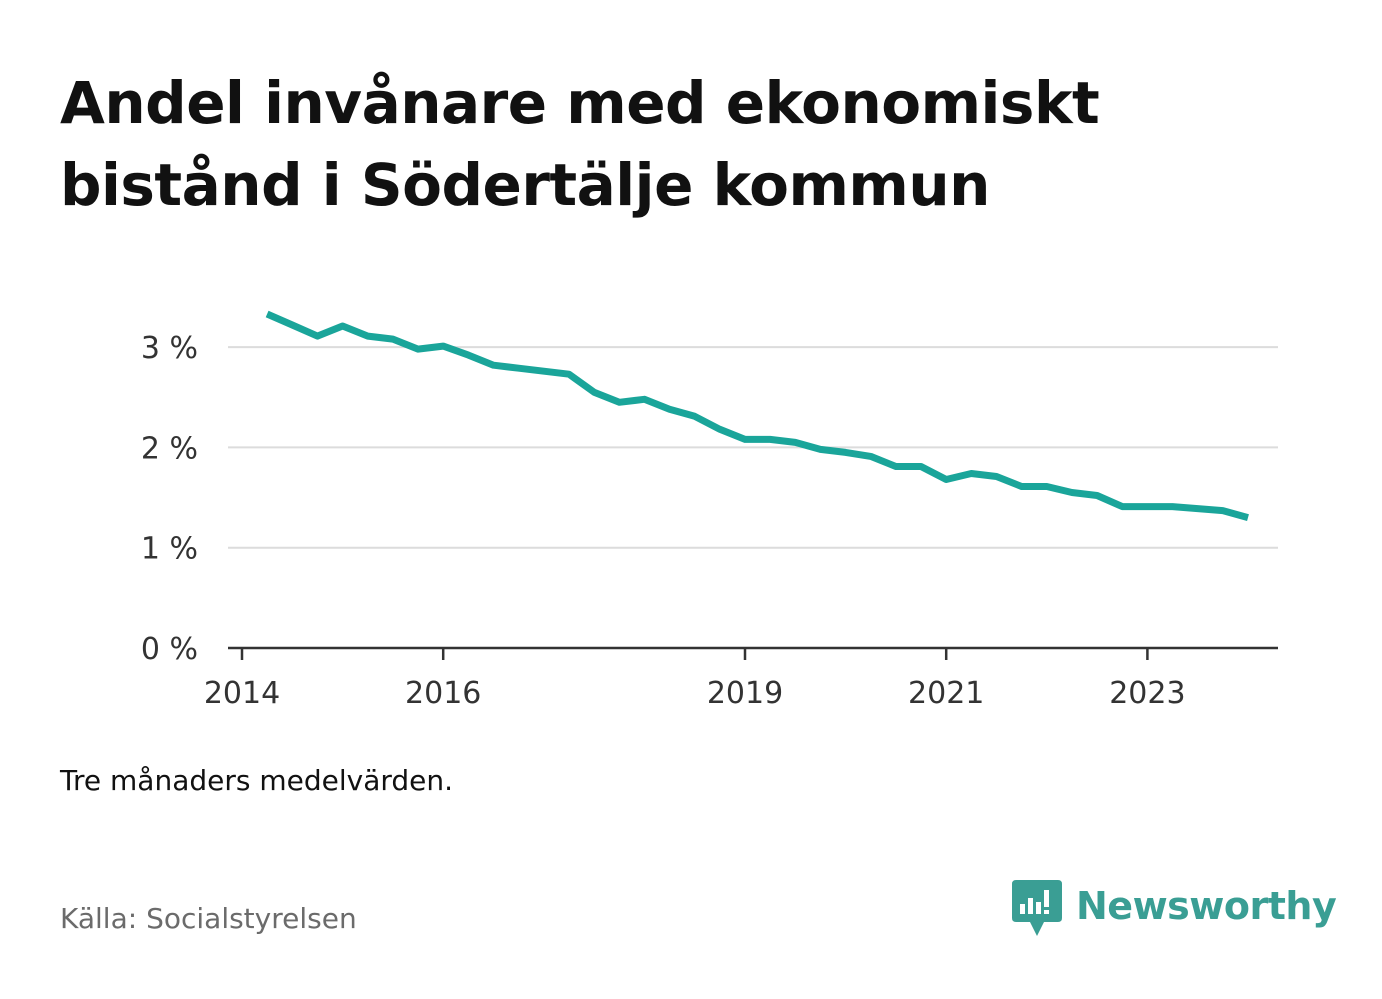  I want to click on x-tick-label: 2023, so click(1147, 693).